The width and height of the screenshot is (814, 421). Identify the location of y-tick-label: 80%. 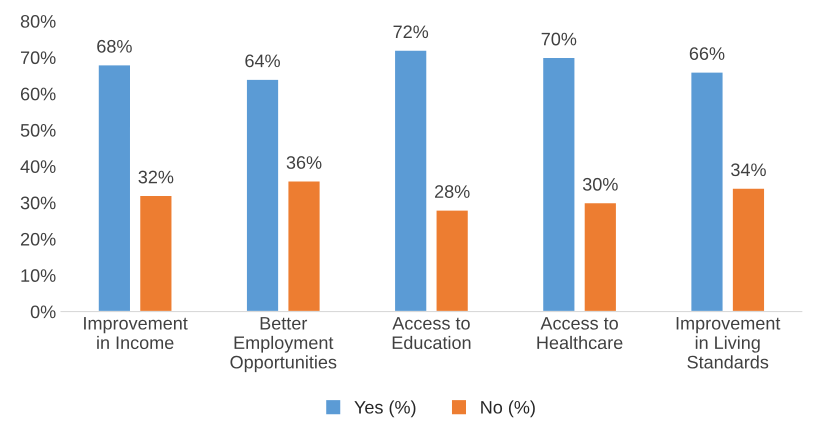
(38, 21).